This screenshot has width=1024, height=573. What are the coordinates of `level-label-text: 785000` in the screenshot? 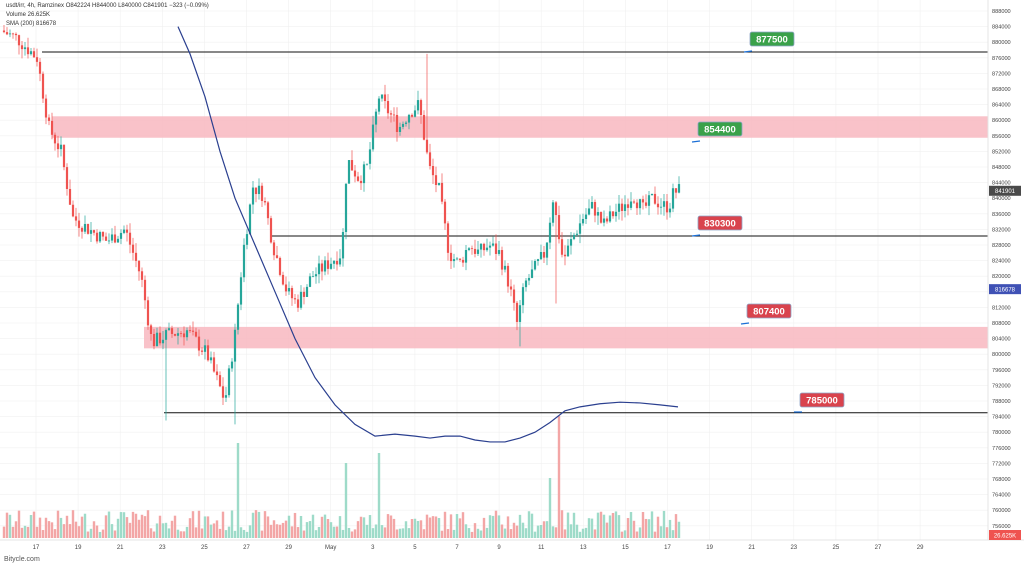 It's located at (822, 401).